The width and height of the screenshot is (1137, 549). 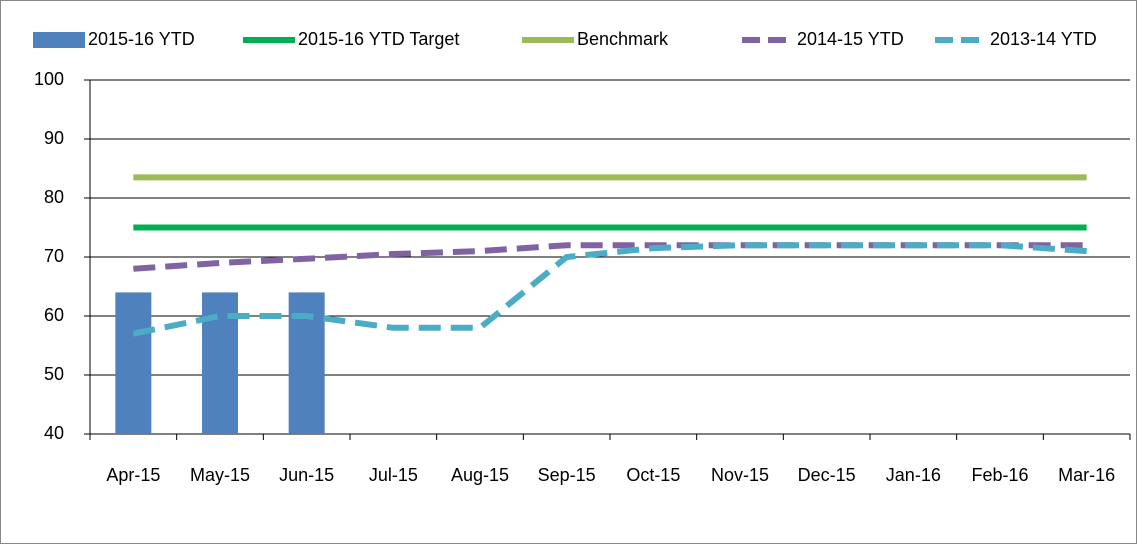 What do you see at coordinates (54, 374) in the screenshot?
I see `y-tick-label: 50` at bounding box center [54, 374].